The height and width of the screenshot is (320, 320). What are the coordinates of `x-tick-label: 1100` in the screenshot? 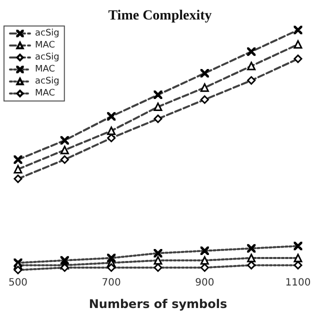 It's located at (298, 283).